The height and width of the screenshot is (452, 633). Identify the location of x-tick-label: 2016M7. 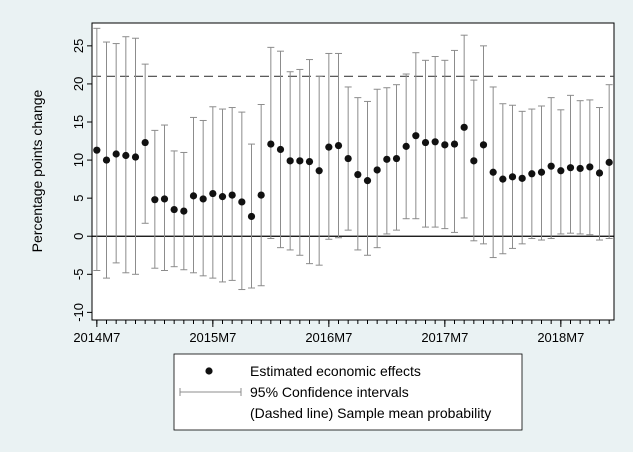
(328, 337).